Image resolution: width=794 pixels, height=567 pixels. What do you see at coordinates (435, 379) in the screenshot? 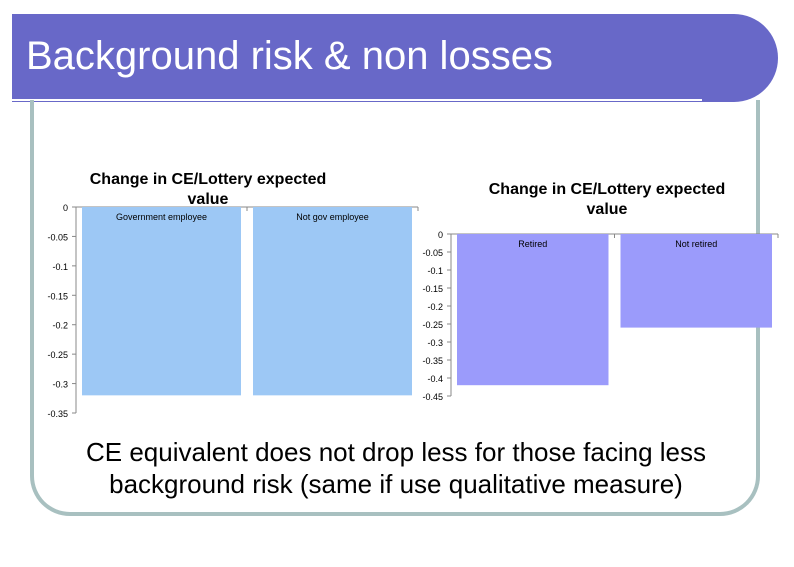
I see `chart-right-y-tick-label: -0.4` at bounding box center [435, 379].